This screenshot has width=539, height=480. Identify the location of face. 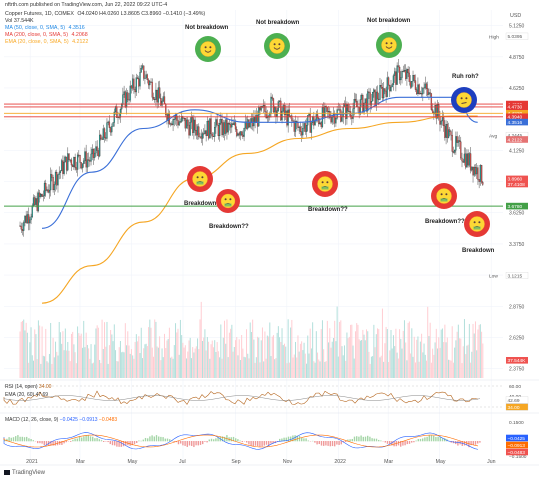
(208, 49).